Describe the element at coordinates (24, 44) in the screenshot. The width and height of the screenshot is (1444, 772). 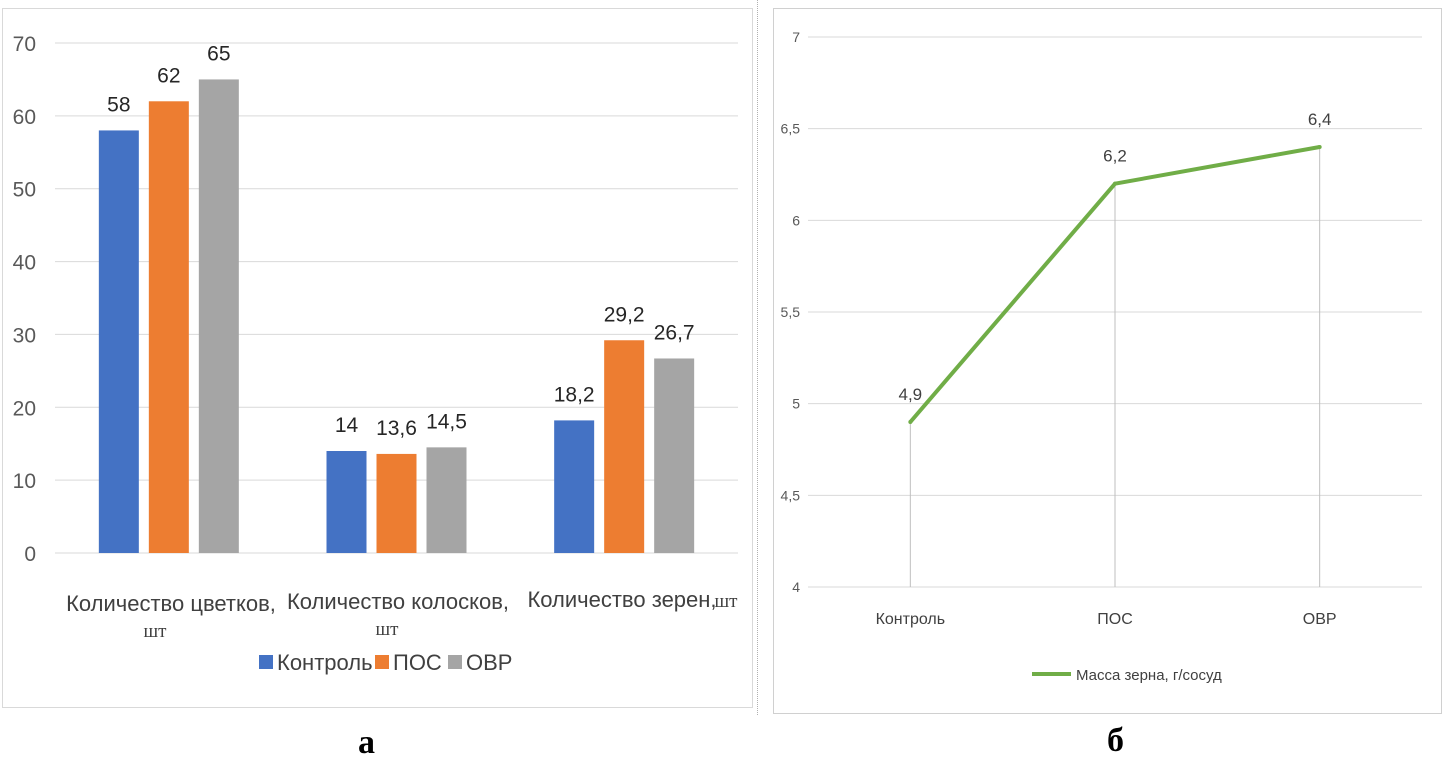
I see `y-tick-label: 70` at that location.